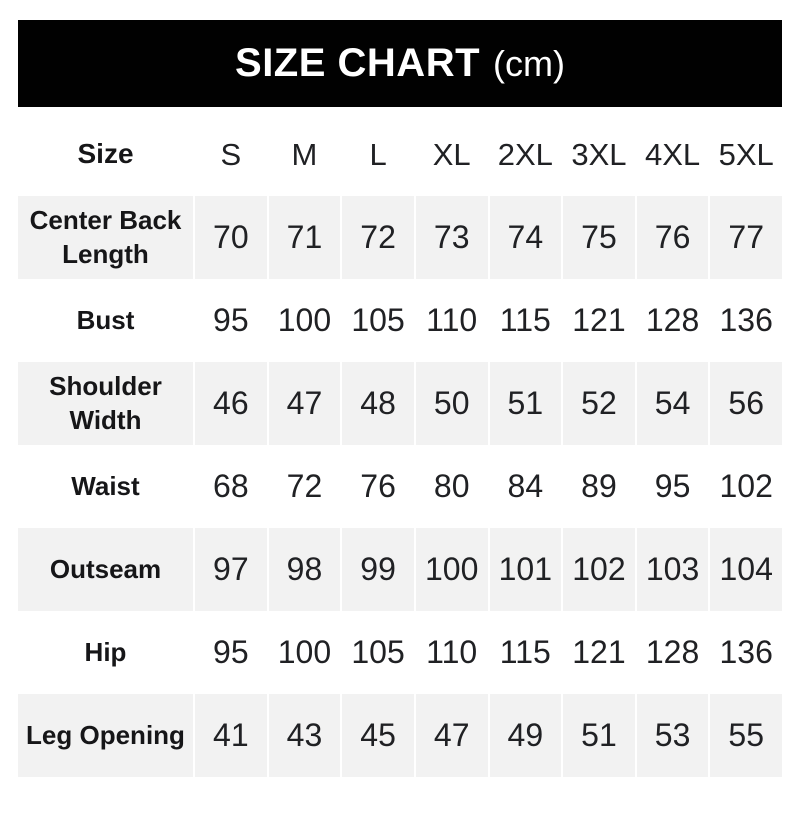 The width and height of the screenshot is (800, 820). Describe the element at coordinates (525, 569) in the screenshot. I see `value-cell: 101` at that location.